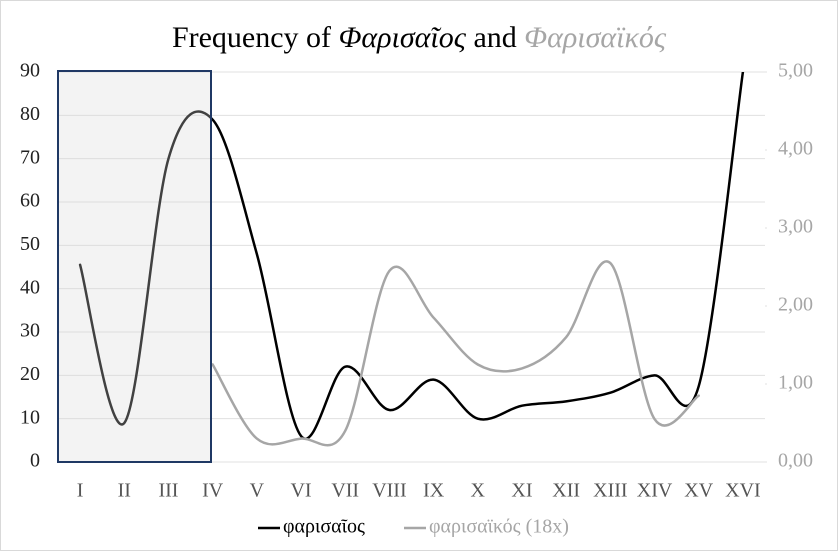 This screenshot has height=551, width=838. I want to click on y2-tick-label: 5,00, so click(795, 71).